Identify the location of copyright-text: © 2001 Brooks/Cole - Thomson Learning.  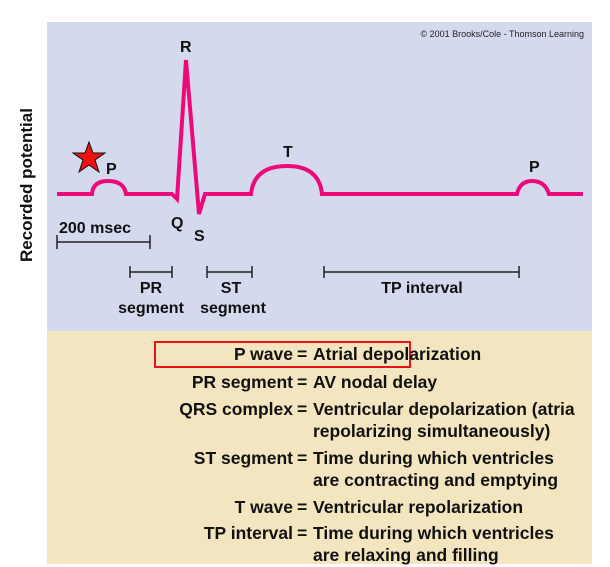
(502, 34).